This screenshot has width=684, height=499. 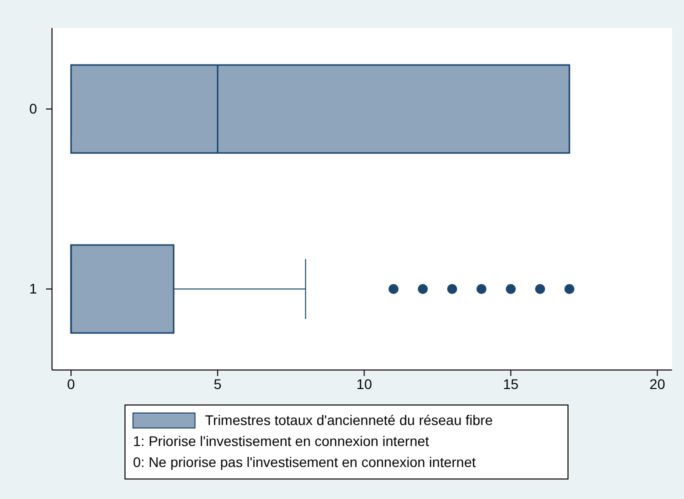 I want to click on x-tick-label: 10, so click(x=364, y=384).